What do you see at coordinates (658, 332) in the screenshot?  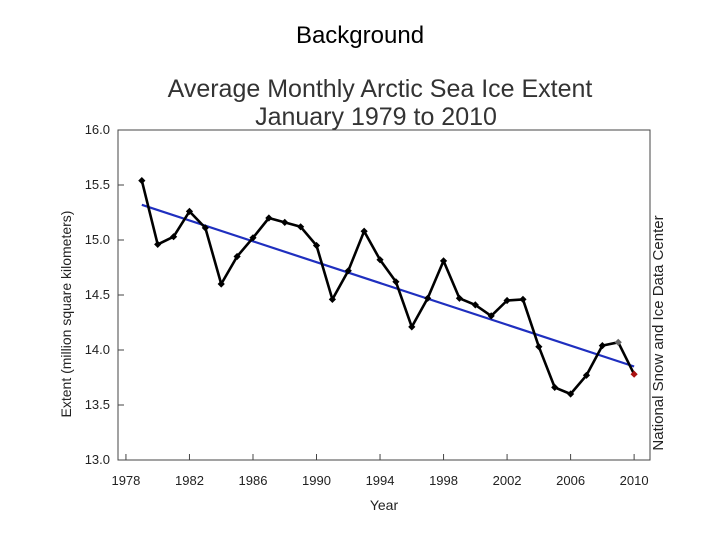 I see `credit-label: National Snow and Ice Data Center` at bounding box center [658, 332].